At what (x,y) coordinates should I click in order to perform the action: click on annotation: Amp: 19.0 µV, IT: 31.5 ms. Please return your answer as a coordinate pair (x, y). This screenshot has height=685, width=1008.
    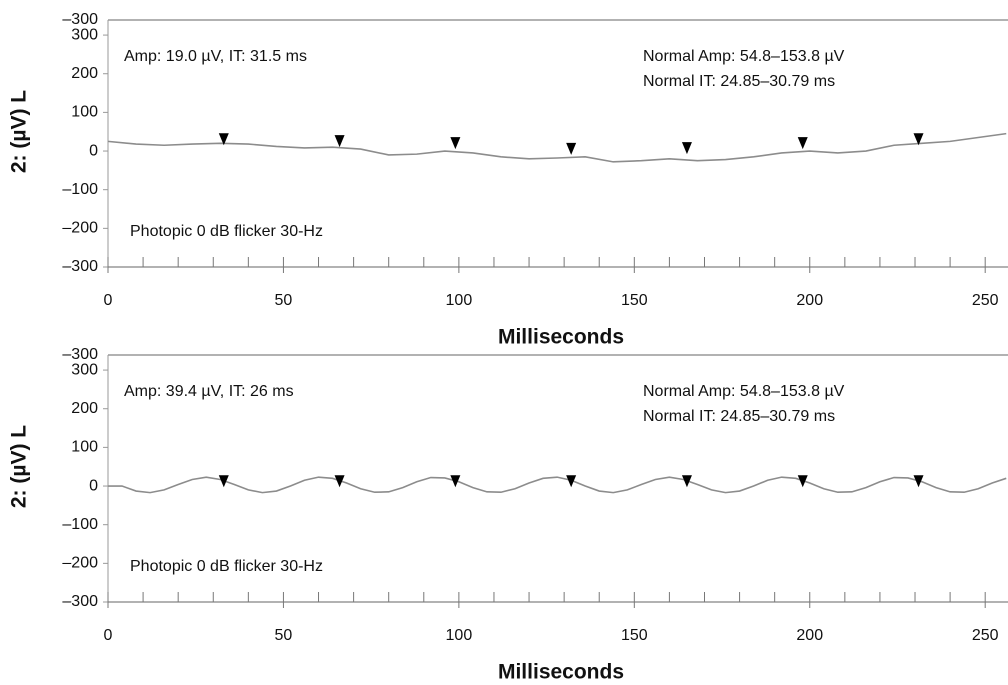
    Looking at the image, I should click on (215, 56).